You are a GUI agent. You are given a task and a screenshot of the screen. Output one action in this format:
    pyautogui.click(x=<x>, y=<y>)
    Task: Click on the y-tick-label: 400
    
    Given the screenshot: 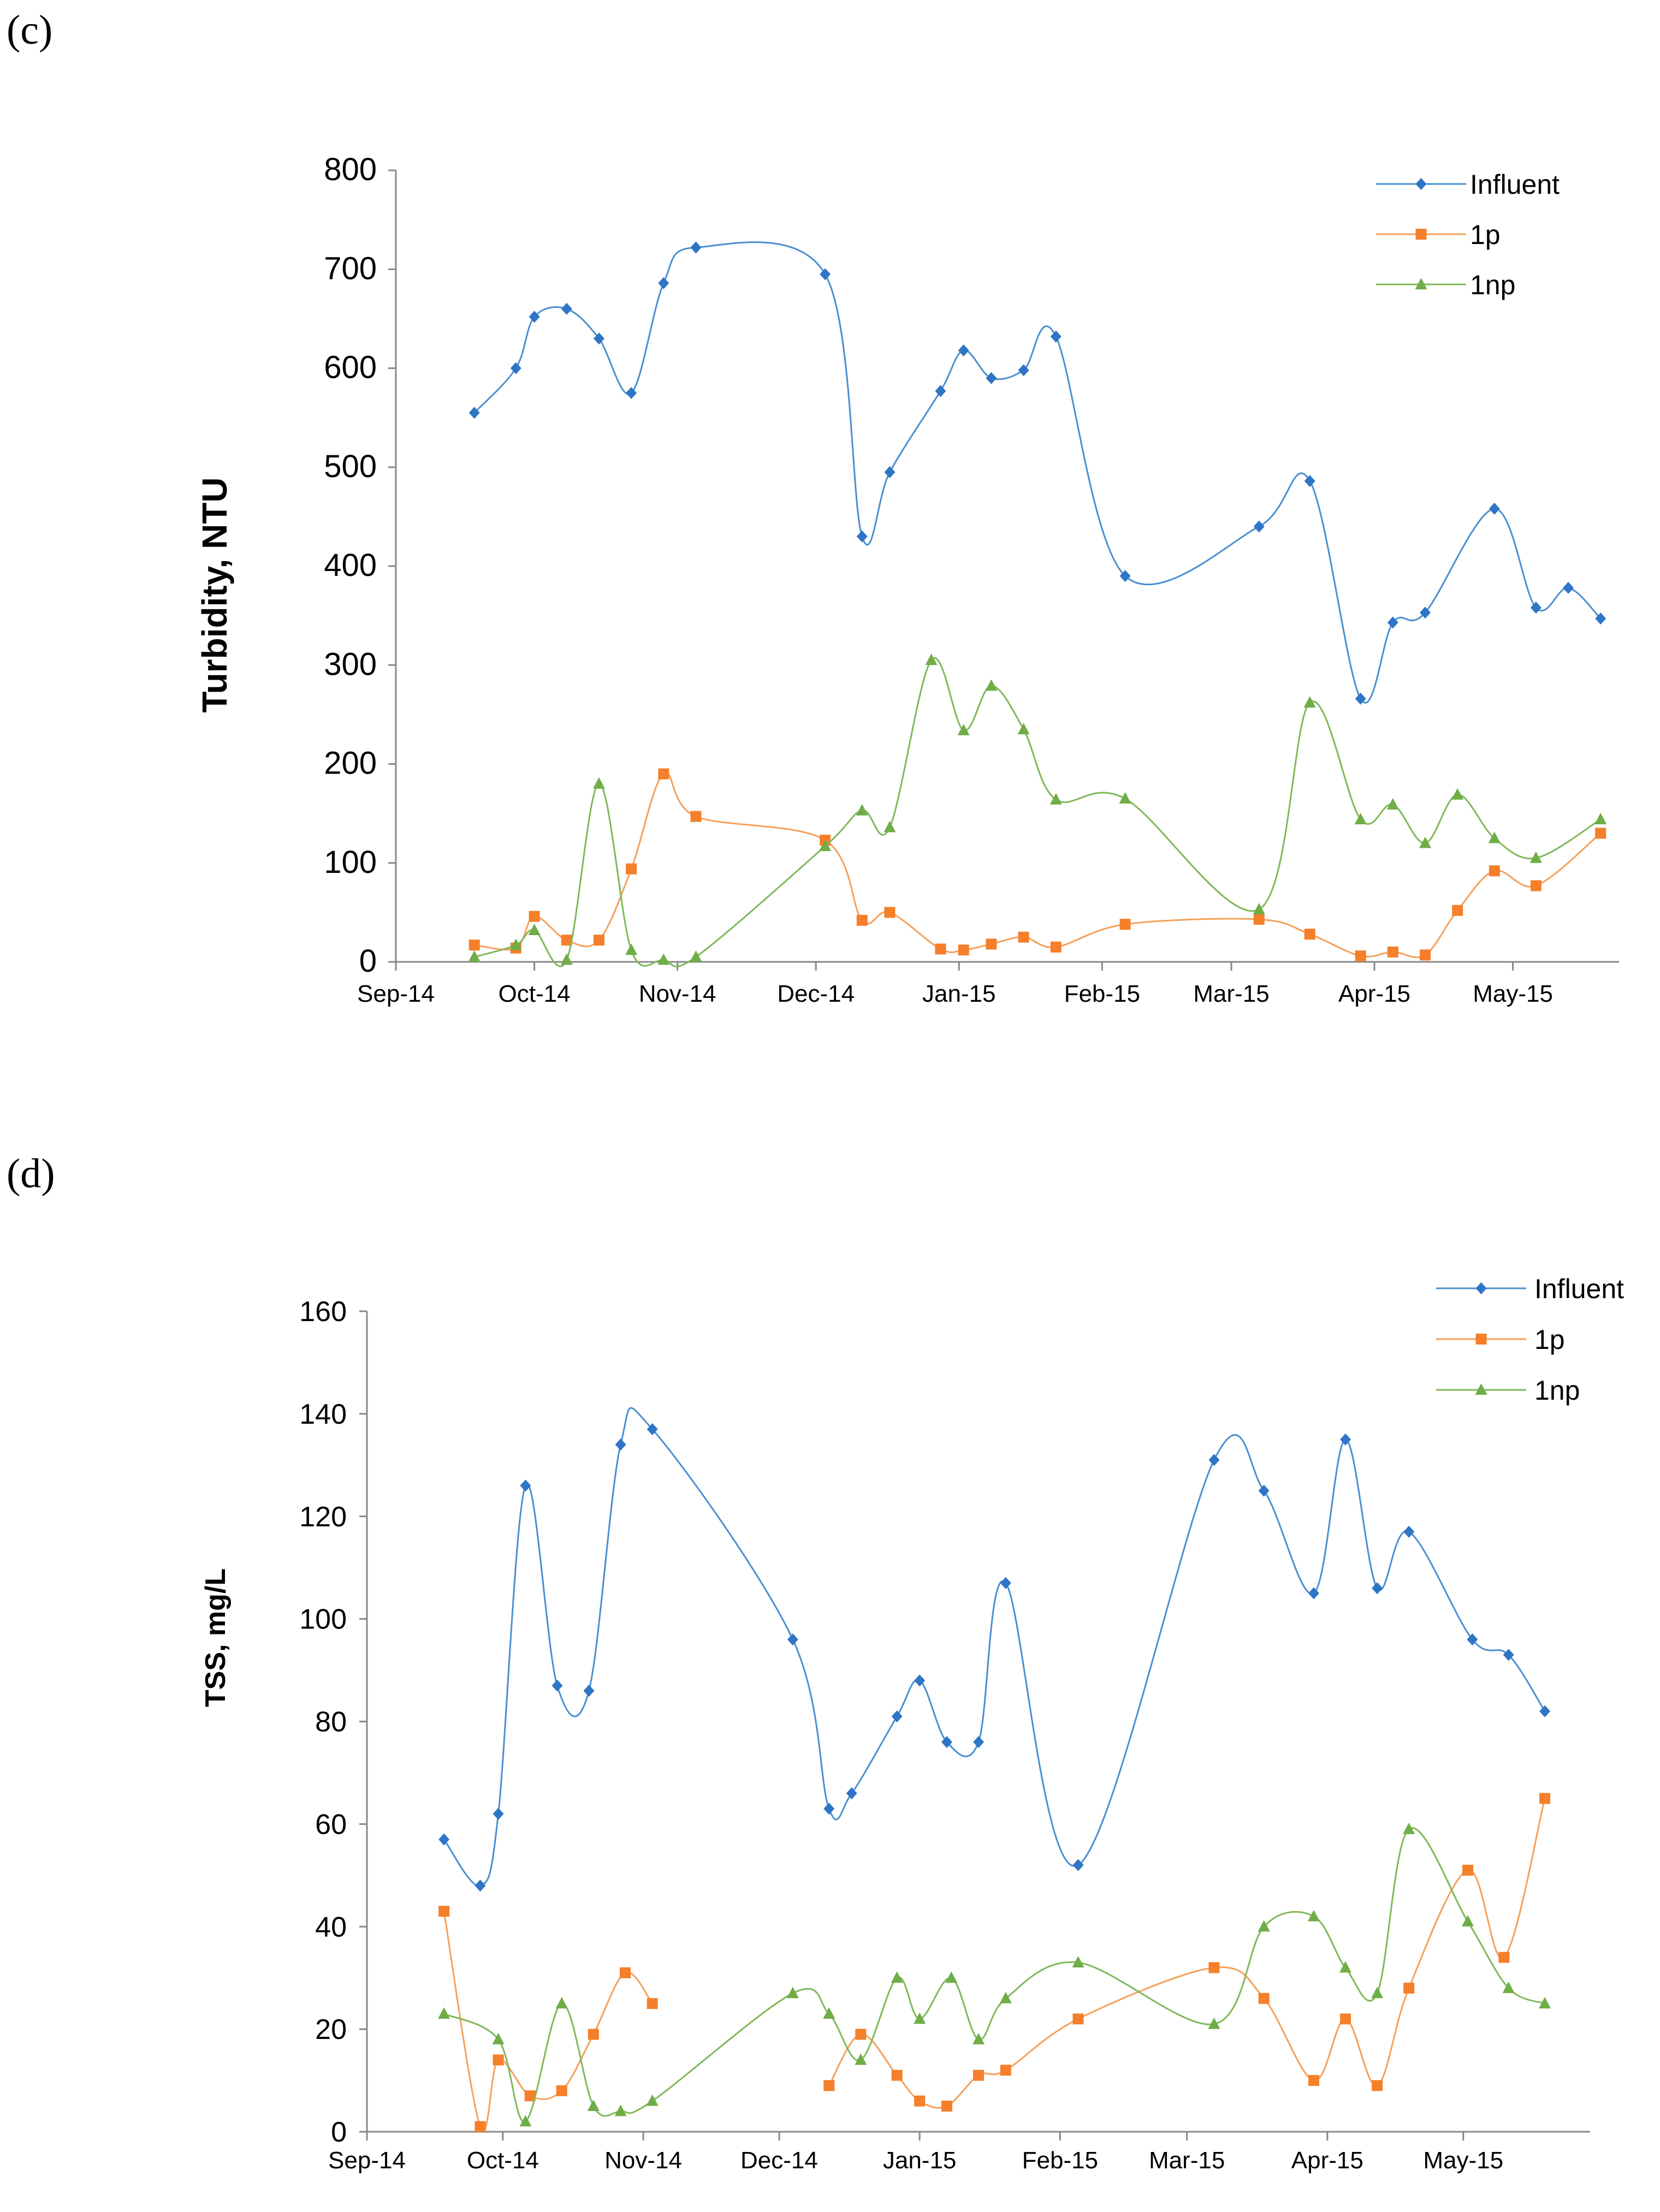 What is the action you would take?
    pyautogui.click(x=350, y=565)
    